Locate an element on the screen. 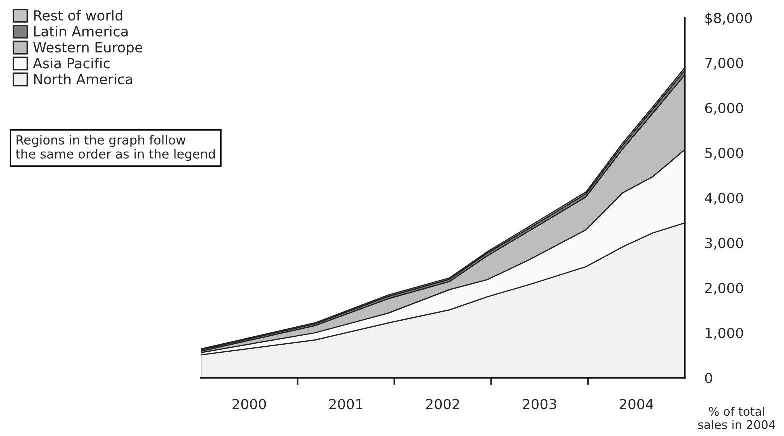 The image size is (784, 436). annotation: Regions in the graph follow the same order as in the legend is located at coordinates (115, 148).